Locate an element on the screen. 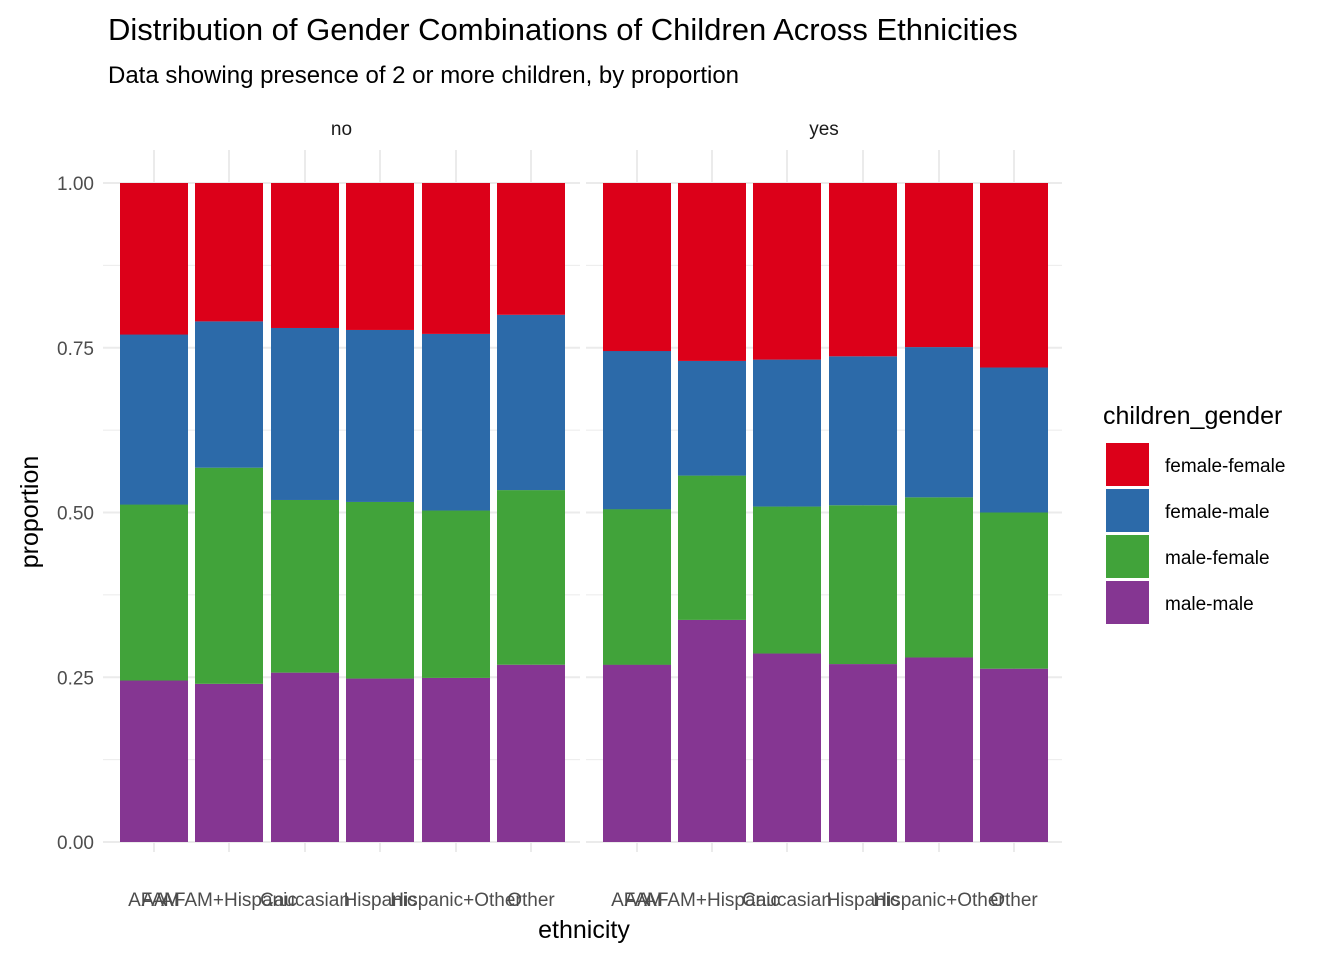 The image size is (1344, 960). panel-strip-label: yes is located at coordinates (824, 129).